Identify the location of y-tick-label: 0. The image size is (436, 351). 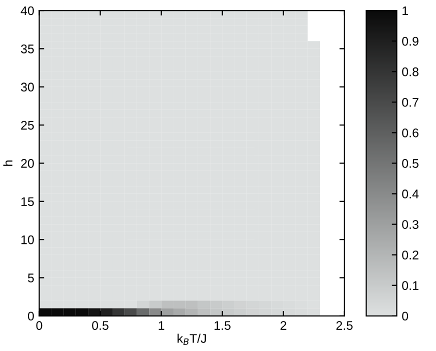
(31, 316).